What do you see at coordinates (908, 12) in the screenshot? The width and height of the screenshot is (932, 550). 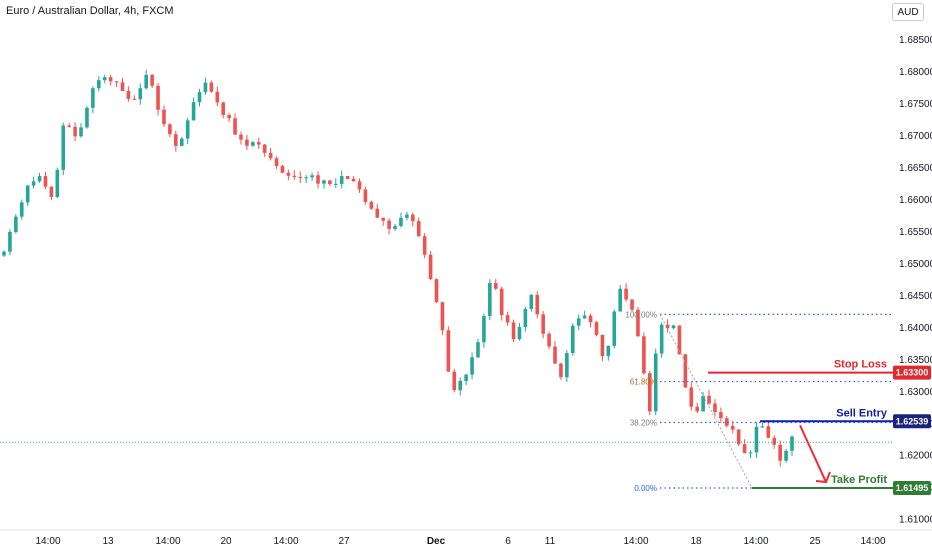 I see `currency-button: AUD` at bounding box center [908, 12].